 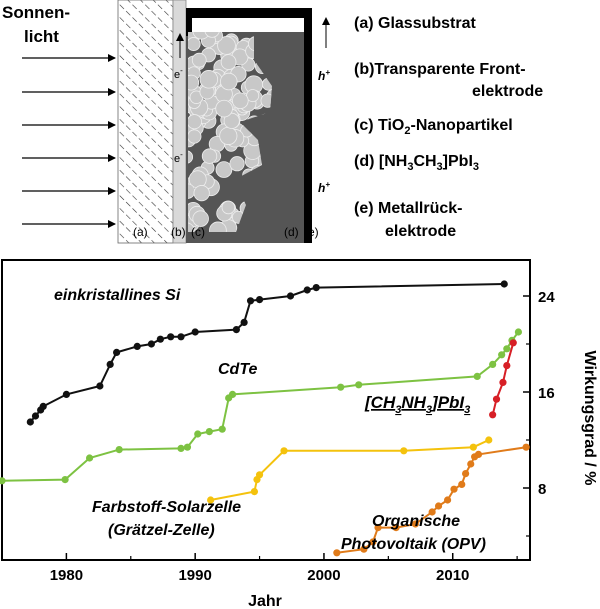 What do you see at coordinates (291, 232) in the screenshot?
I see `layer-tag-d: (d)` at bounding box center [291, 232].